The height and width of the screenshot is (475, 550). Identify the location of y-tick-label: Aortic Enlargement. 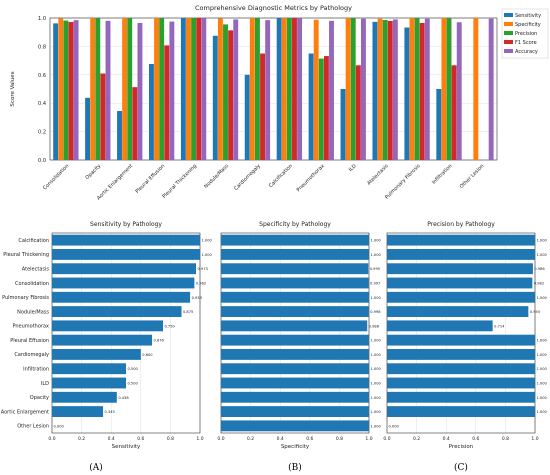
(25, 412).